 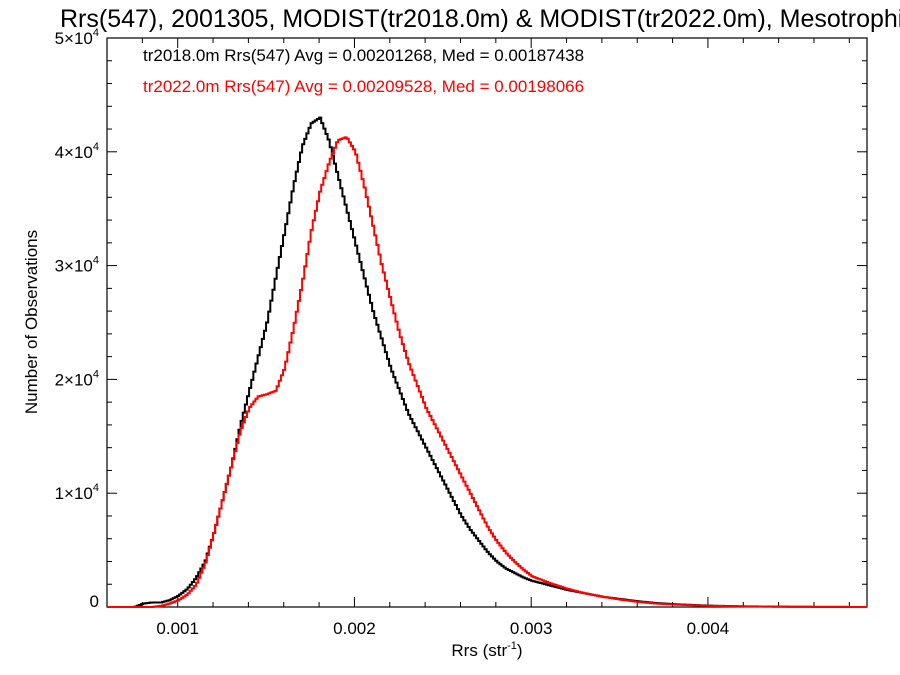 What do you see at coordinates (486, 650) in the screenshot?
I see `x-axis-label: Rrs (str-1)` at bounding box center [486, 650].